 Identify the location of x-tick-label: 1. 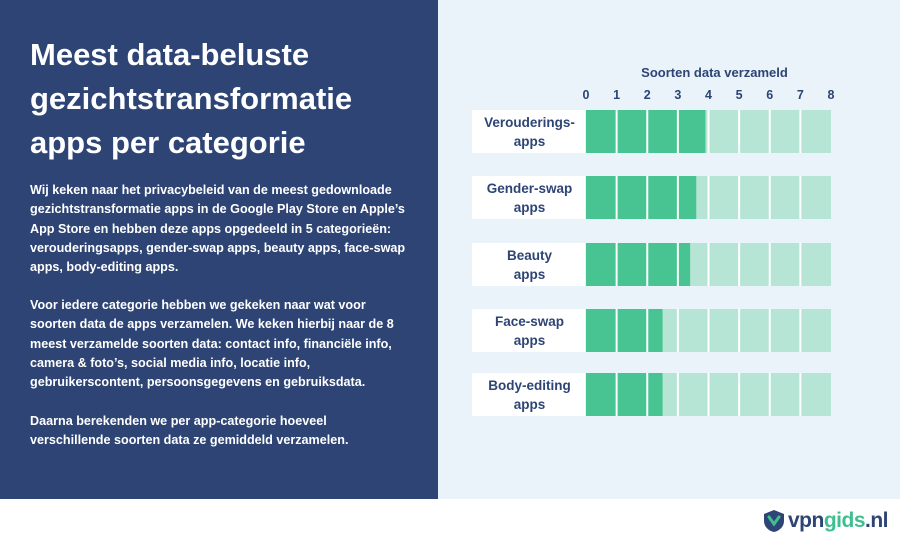
(616, 95).